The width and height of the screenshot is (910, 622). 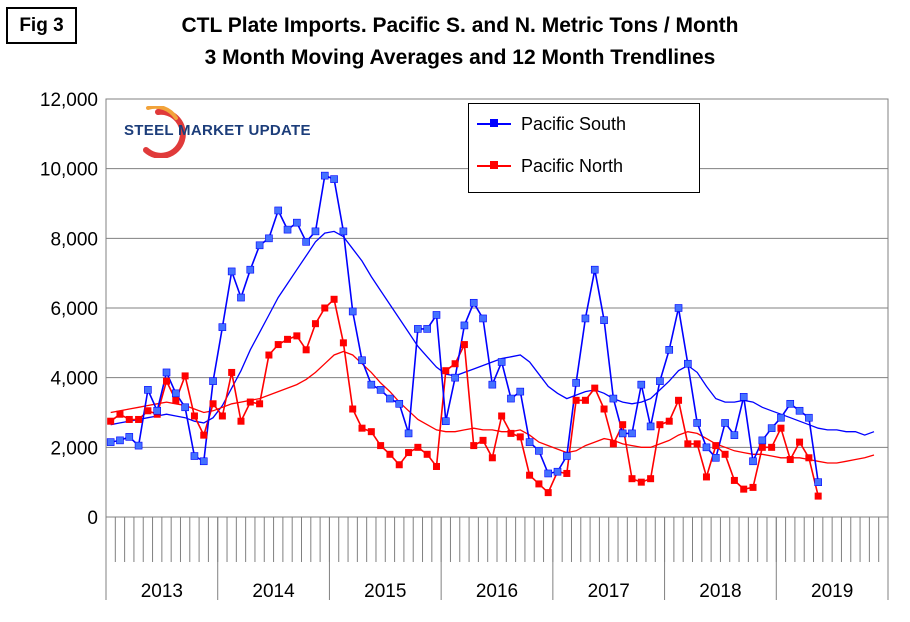 I want to click on logo-arc-icon, so click(x=162, y=113).